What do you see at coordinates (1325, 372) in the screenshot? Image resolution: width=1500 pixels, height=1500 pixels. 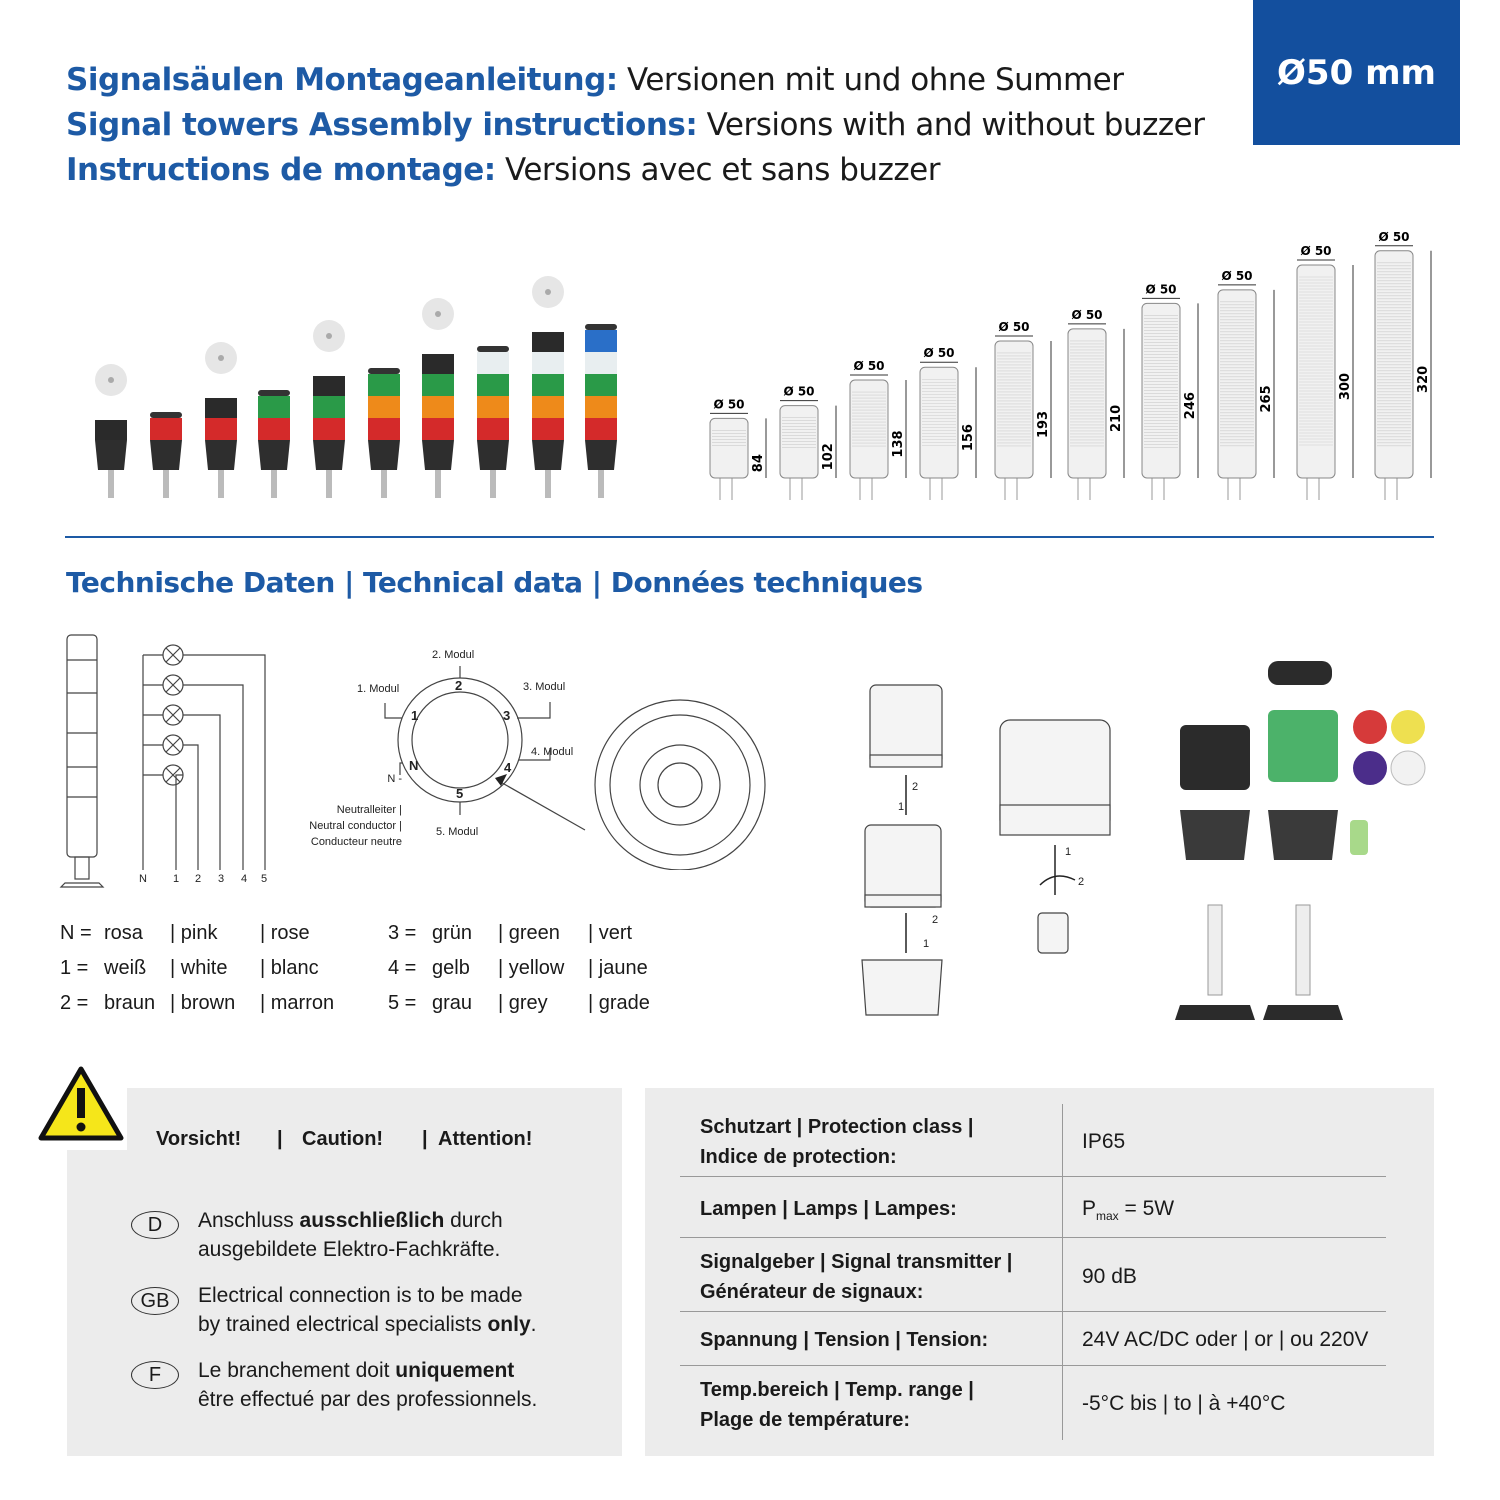 I see `dimension-drawing: Ø 50 300` at bounding box center [1325, 372].